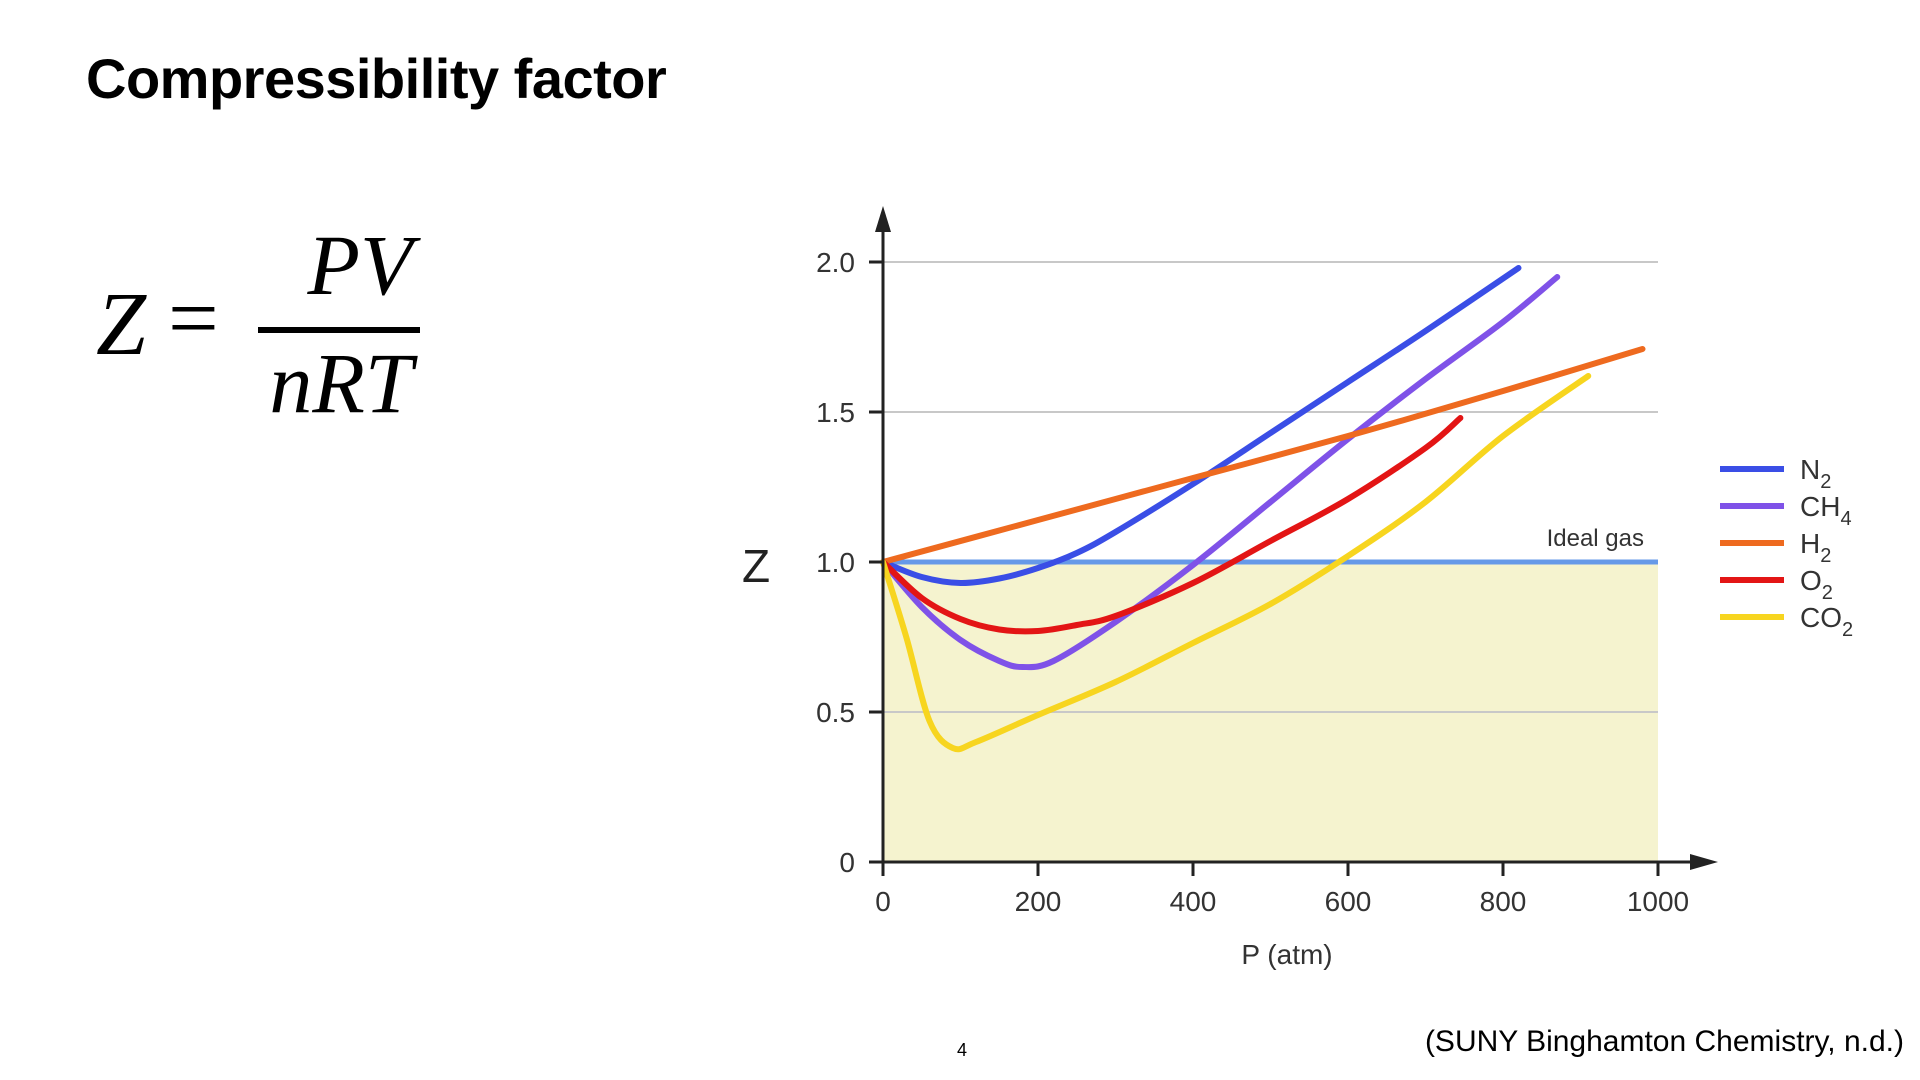  Describe the element at coordinates (835, 412) in the screenshot. I see `y-tick-label: 1.5` at that location.